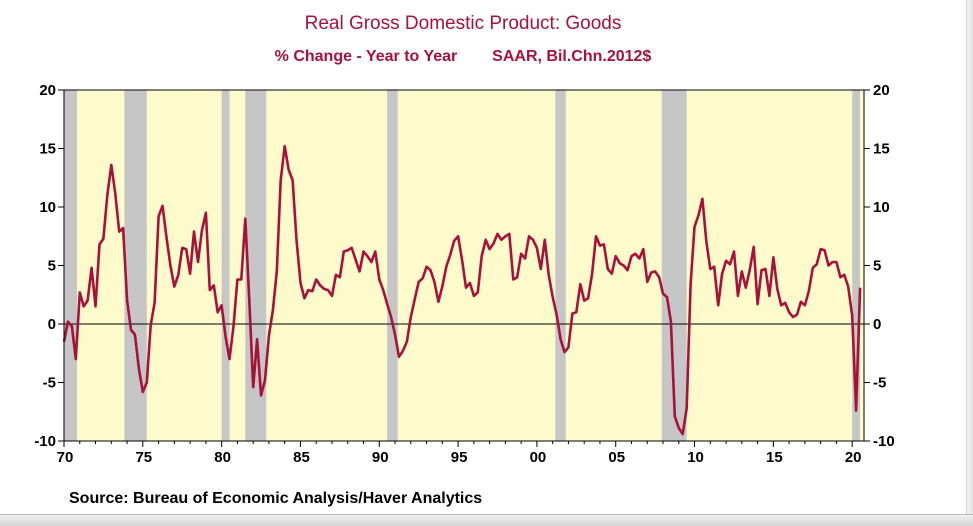 The image size is (973, 526). I want to click on x-tick-label: 15, so click(774, 457).